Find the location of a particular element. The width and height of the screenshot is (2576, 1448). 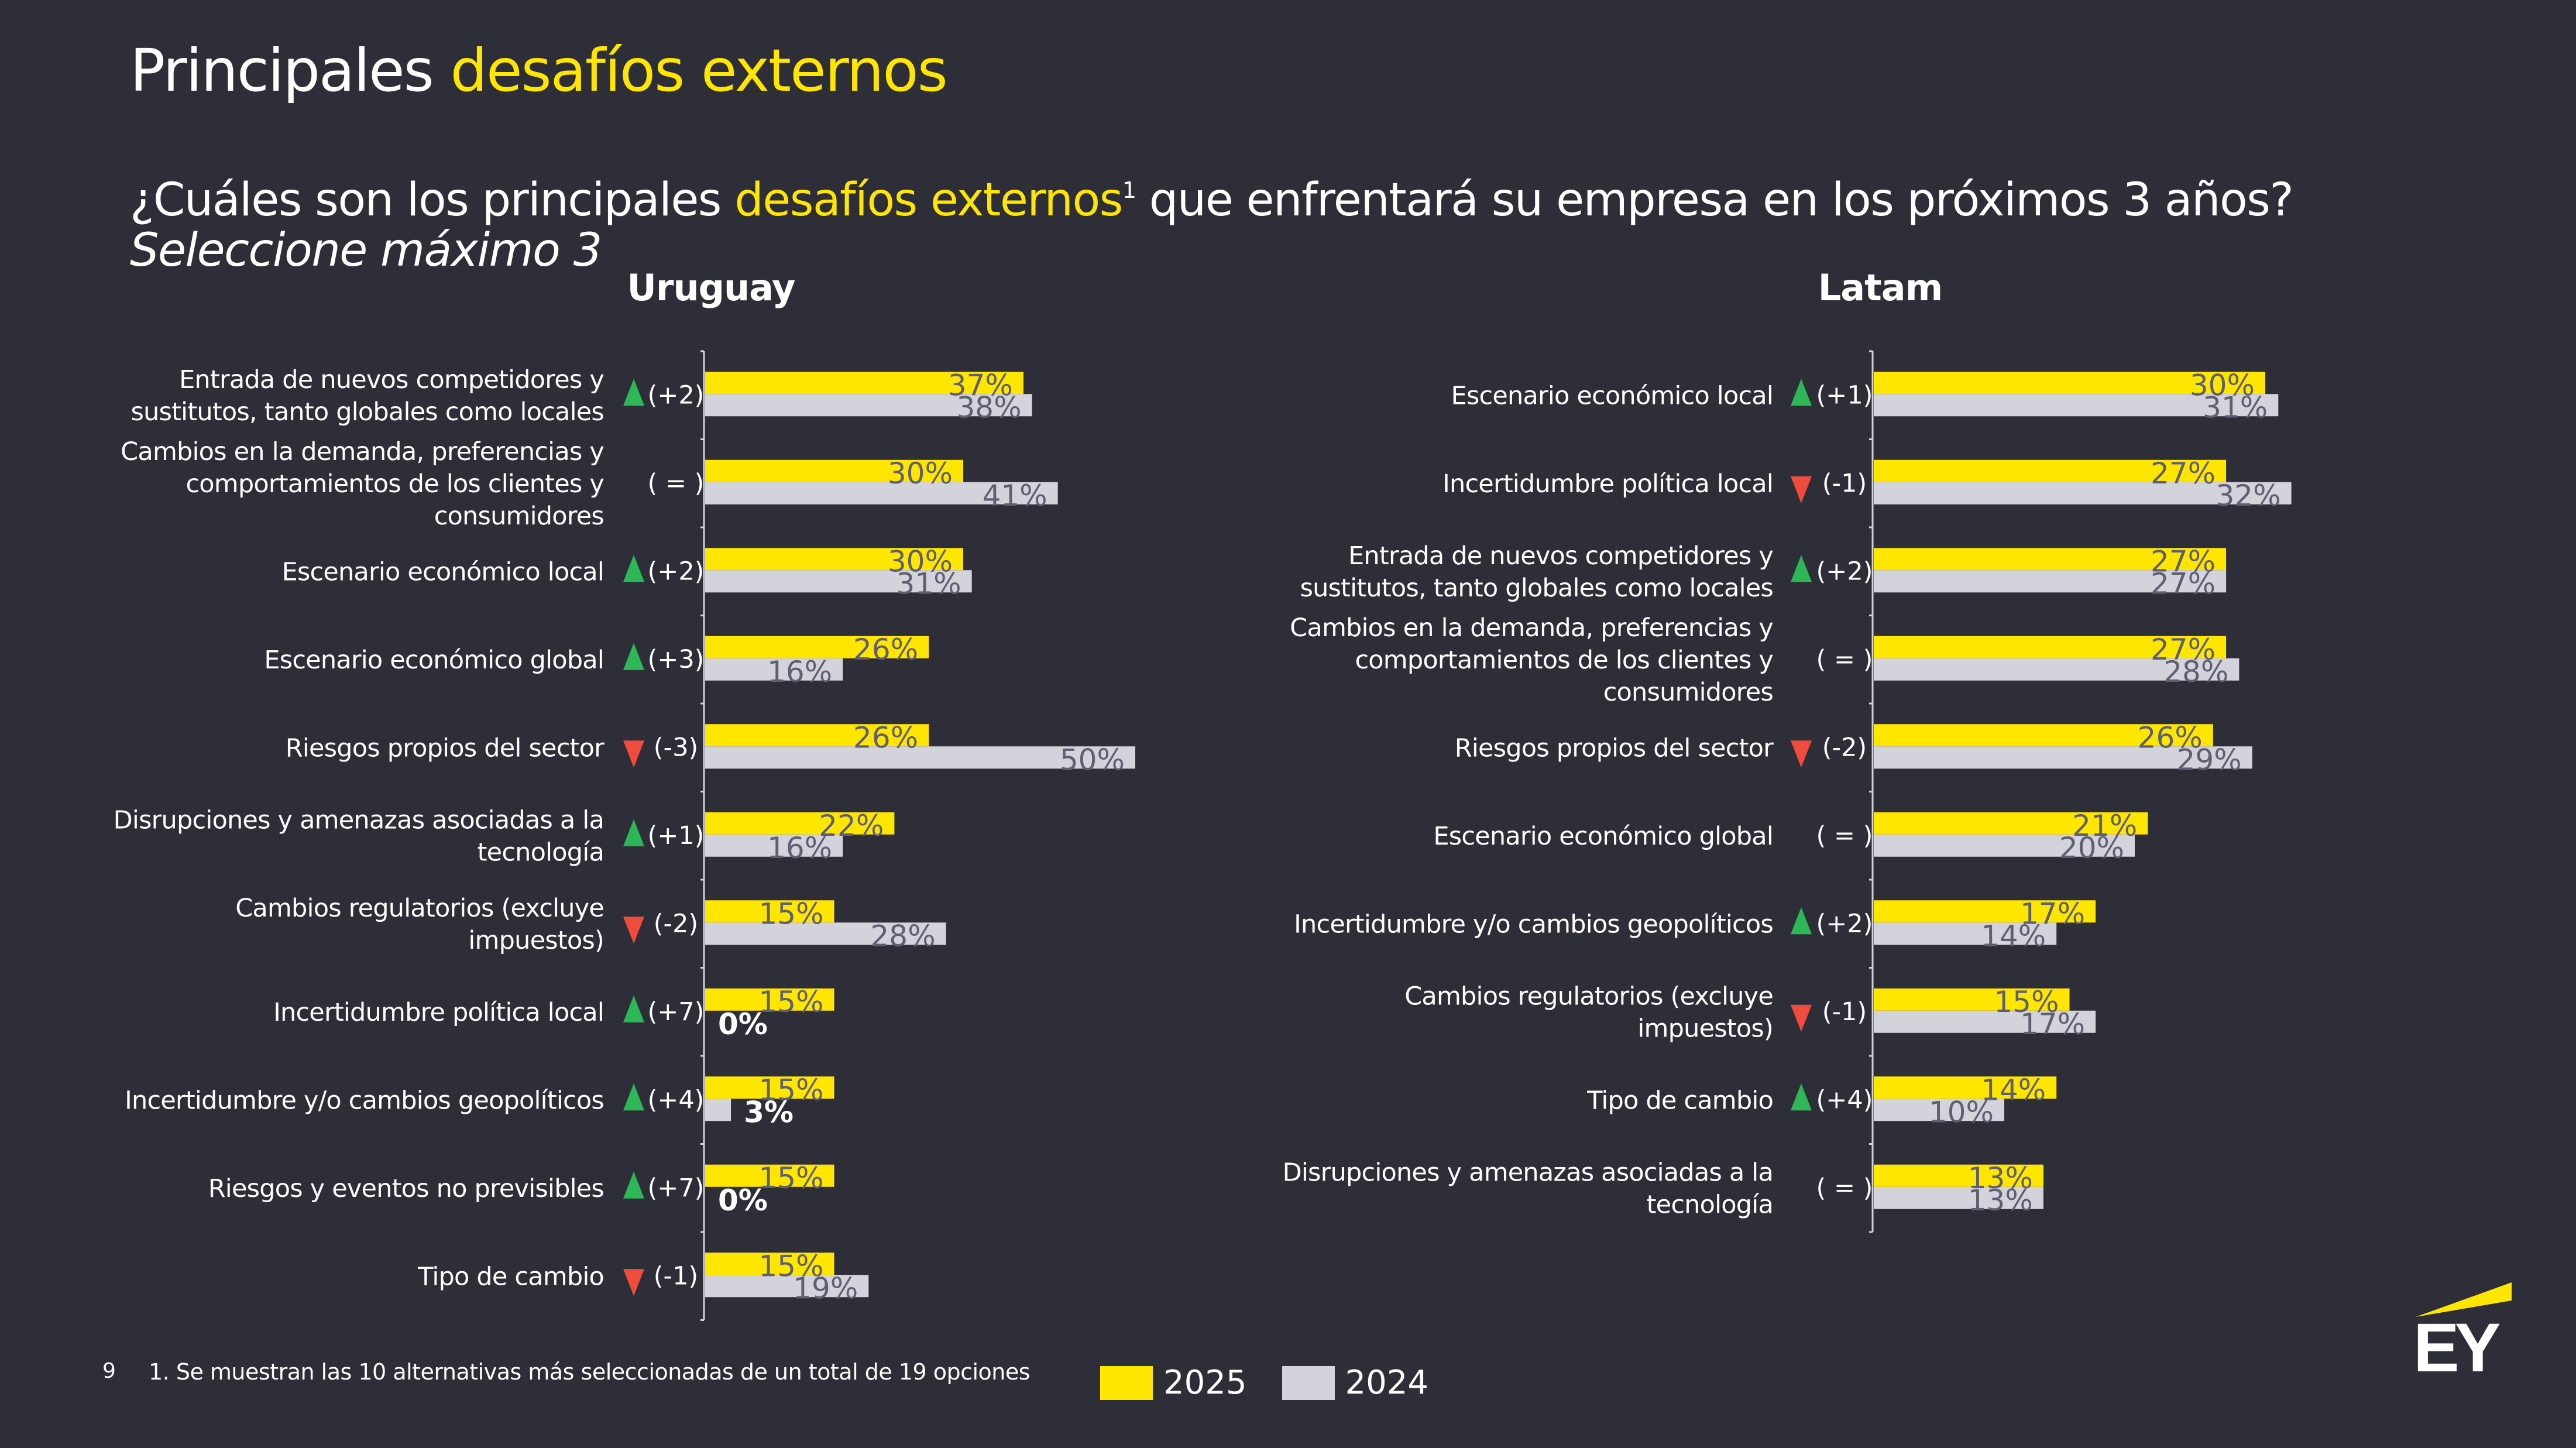

legend-item-2024: 2024 is located at coordinates (1355, 1383).